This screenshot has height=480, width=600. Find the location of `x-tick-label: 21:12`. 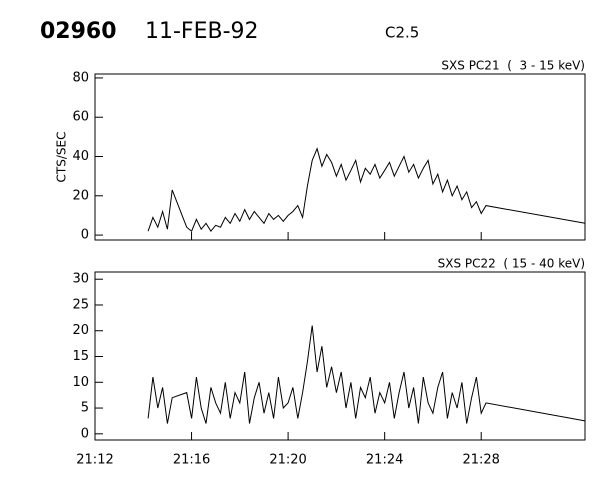

x-tick-label: 21:12 is located at coordinates (94, 460).